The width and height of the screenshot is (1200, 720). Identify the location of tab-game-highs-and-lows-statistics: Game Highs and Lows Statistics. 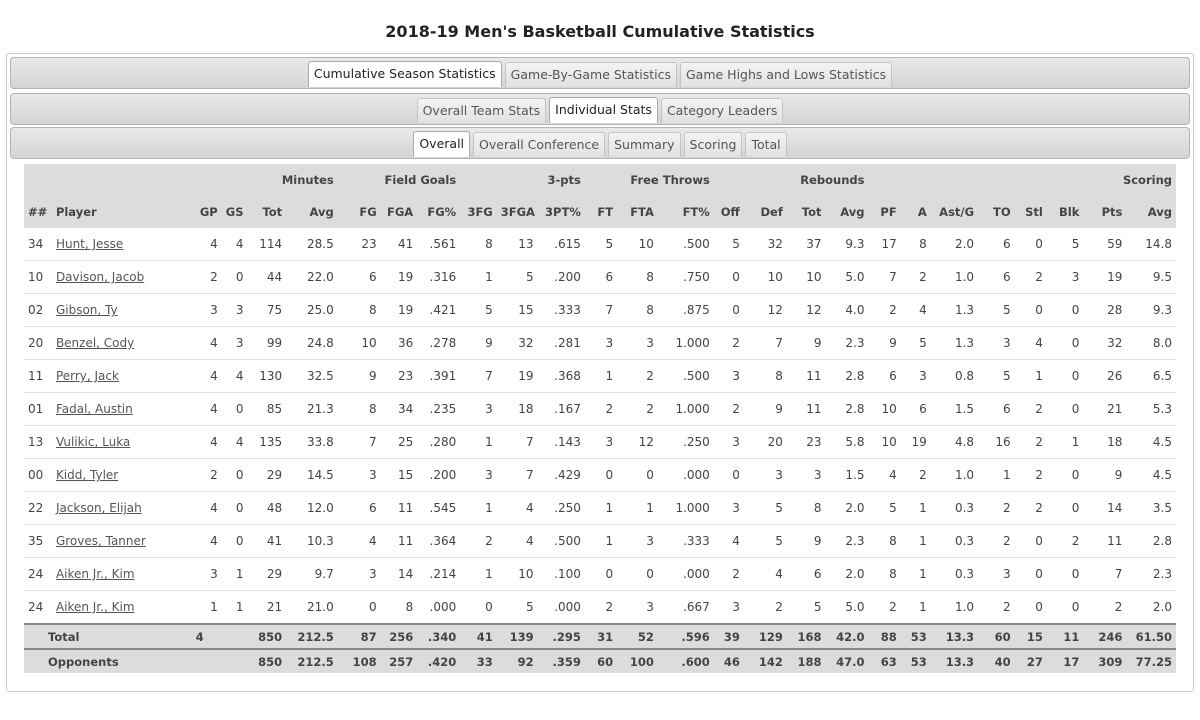
(786, 74).